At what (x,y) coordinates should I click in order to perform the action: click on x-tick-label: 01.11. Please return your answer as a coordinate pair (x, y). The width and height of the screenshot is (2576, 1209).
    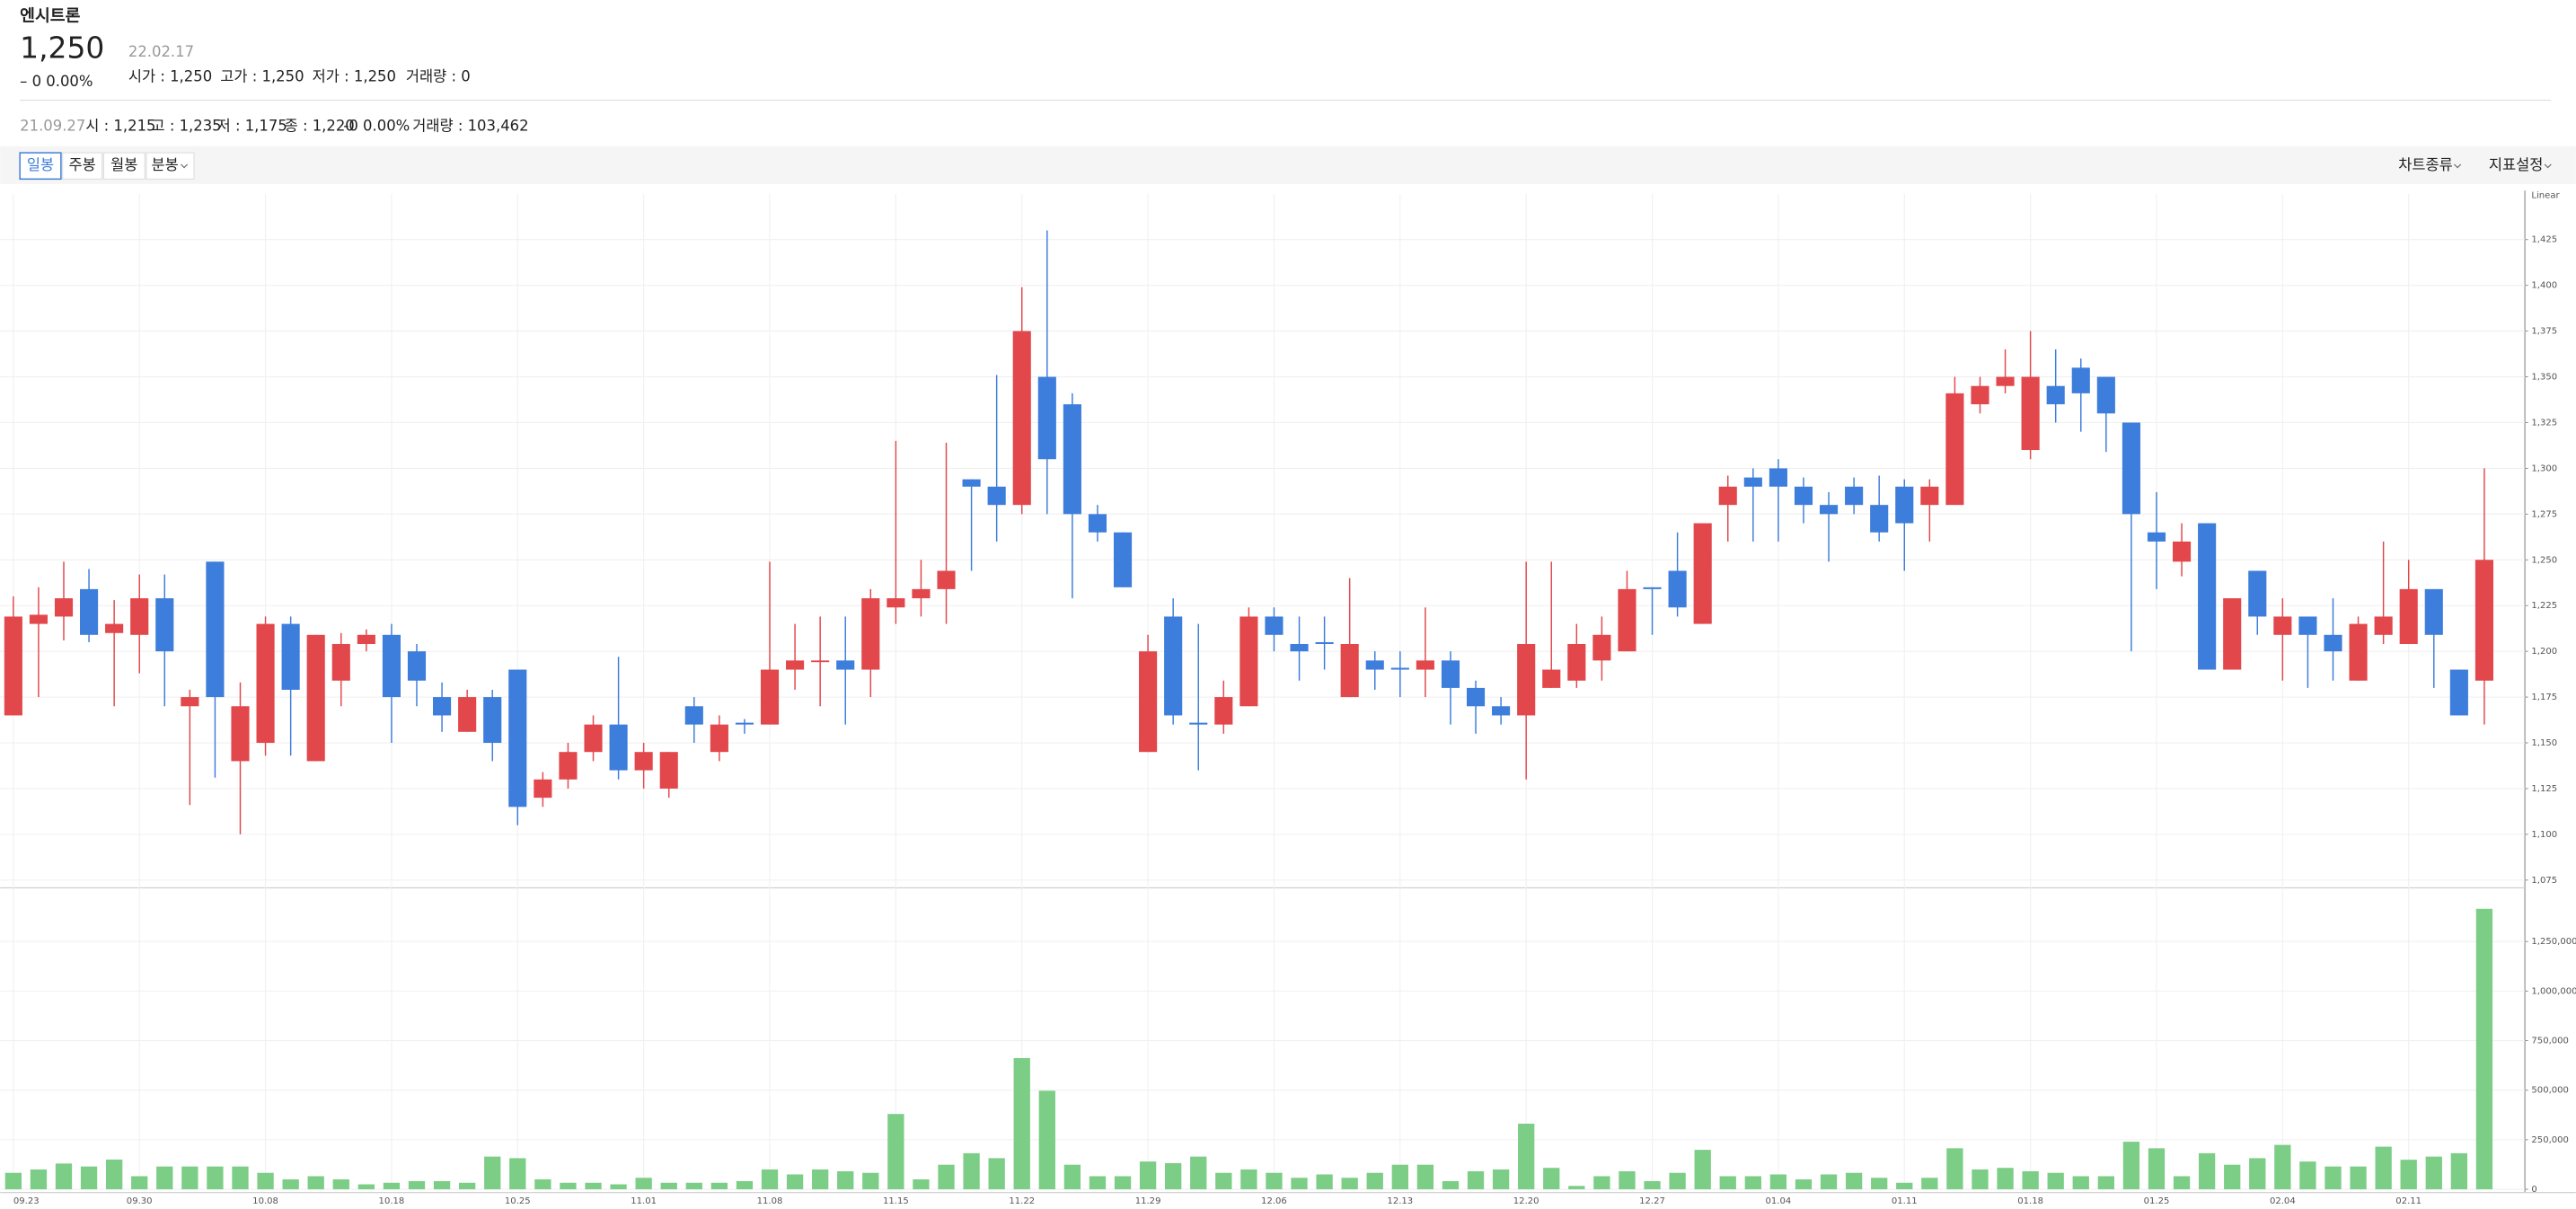
    Looking at the image, I should click on (1905, 1201).